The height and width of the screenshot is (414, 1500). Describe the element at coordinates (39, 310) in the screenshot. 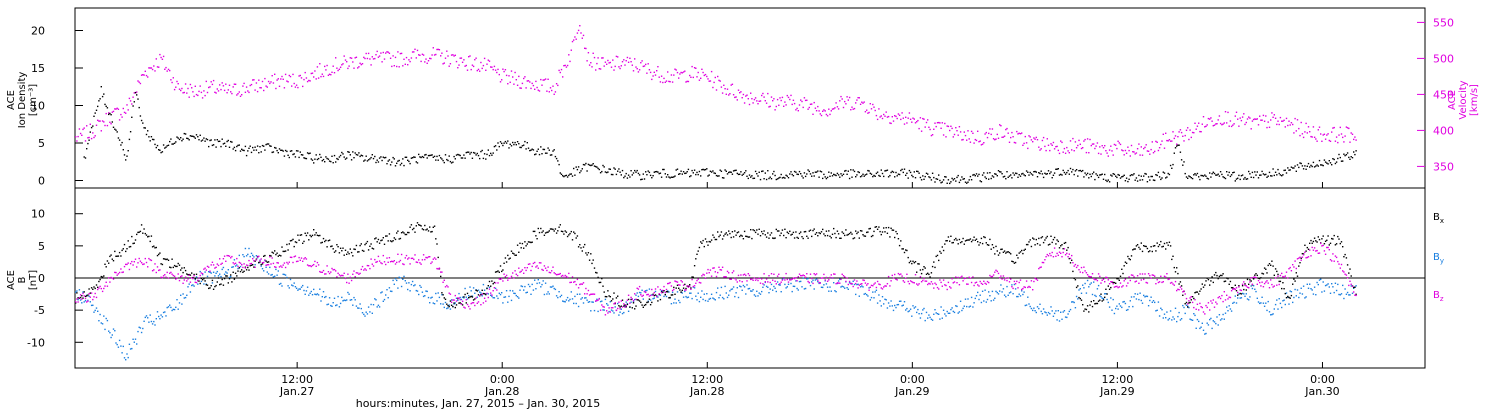

I see `b-axis-tick-label: -5` at that location.